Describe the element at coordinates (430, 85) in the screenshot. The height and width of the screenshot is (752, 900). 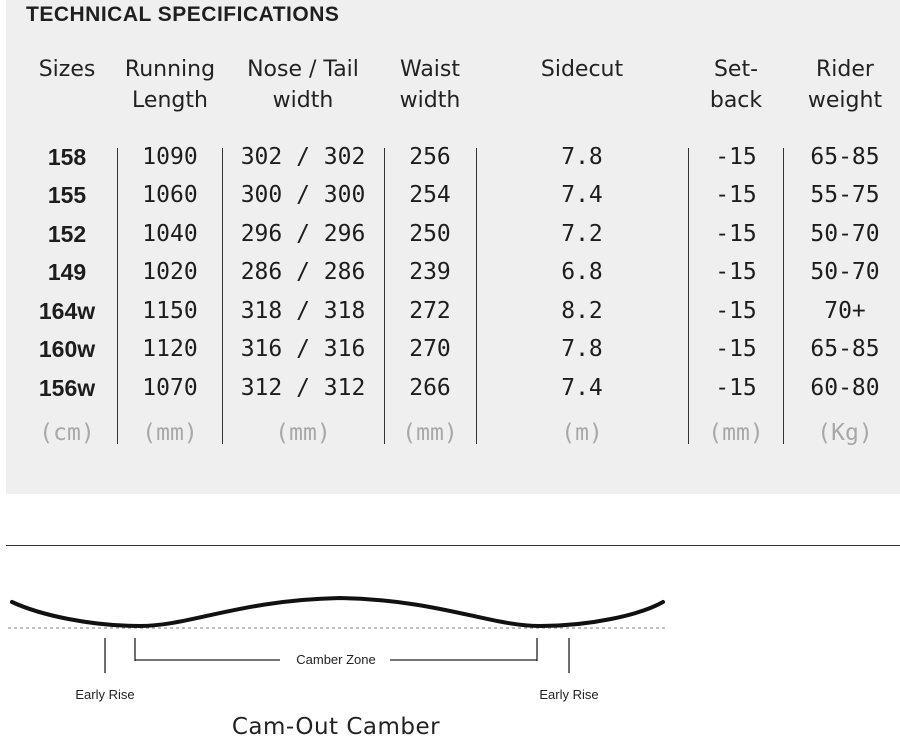
I see `column-header-waist: Waist width` at that location.